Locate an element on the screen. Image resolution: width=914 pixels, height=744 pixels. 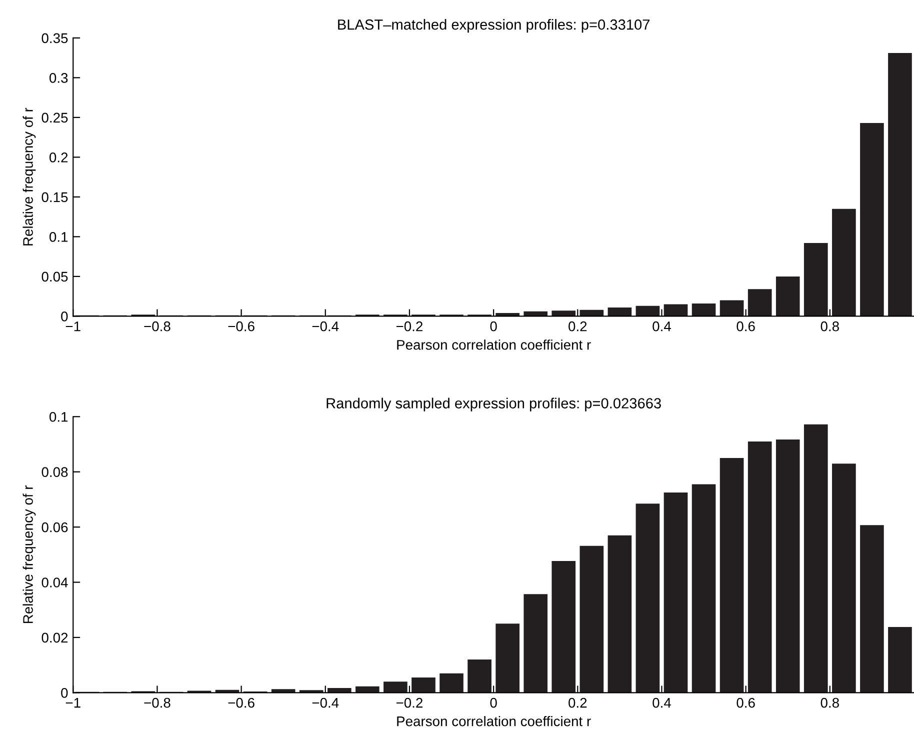
chart-title: Randomly sampled expression profiles: p=0.023663 is located at coordinates (493, 405).